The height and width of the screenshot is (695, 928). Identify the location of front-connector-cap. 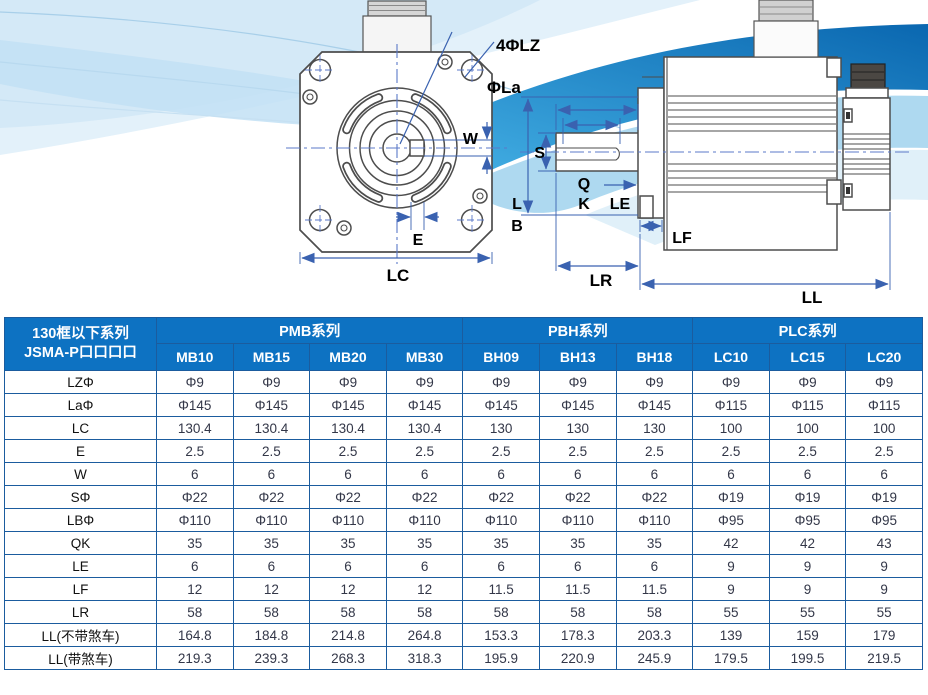
(397, 8).